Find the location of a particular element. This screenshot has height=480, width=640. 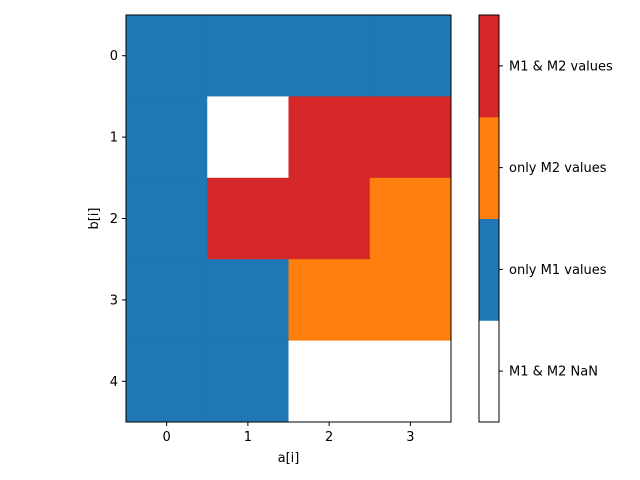

heatmap-cell-r0-c1 is located at coordinates (248, 56).